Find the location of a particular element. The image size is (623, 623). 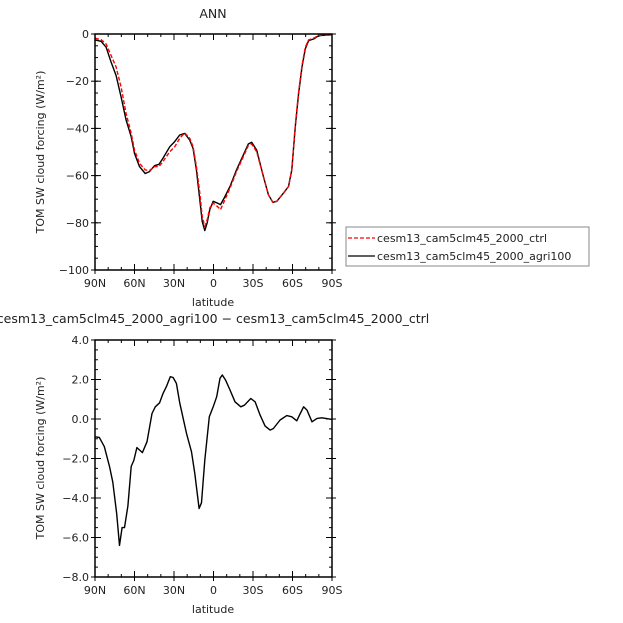

series-line-cesm13_cam5clm45_2000_agri100 is located at coordinates (213, 133).